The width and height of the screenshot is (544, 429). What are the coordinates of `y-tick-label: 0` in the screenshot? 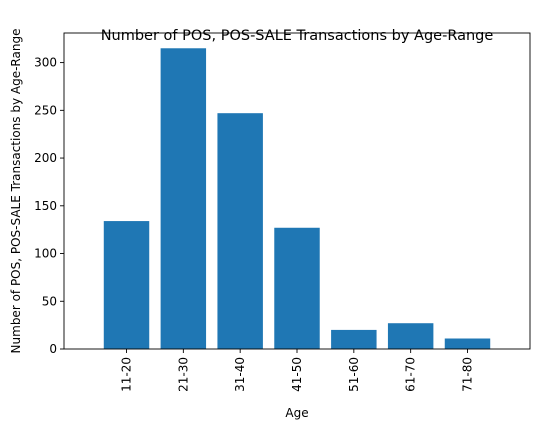 It's located at (53, 349).